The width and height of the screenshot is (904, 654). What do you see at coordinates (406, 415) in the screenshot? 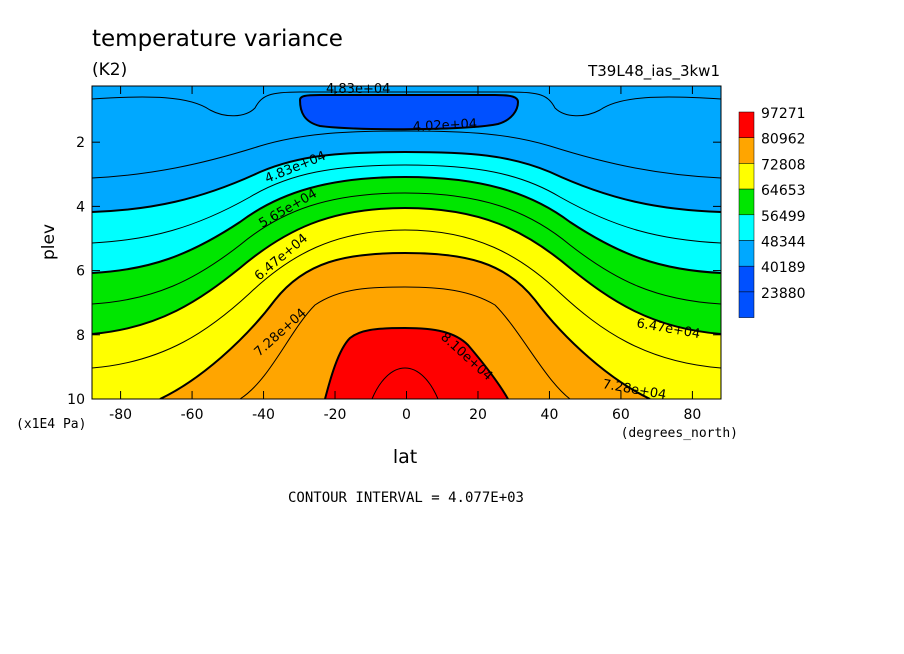
I see `x-tick-label: 0` at bounding box center [406, 415].